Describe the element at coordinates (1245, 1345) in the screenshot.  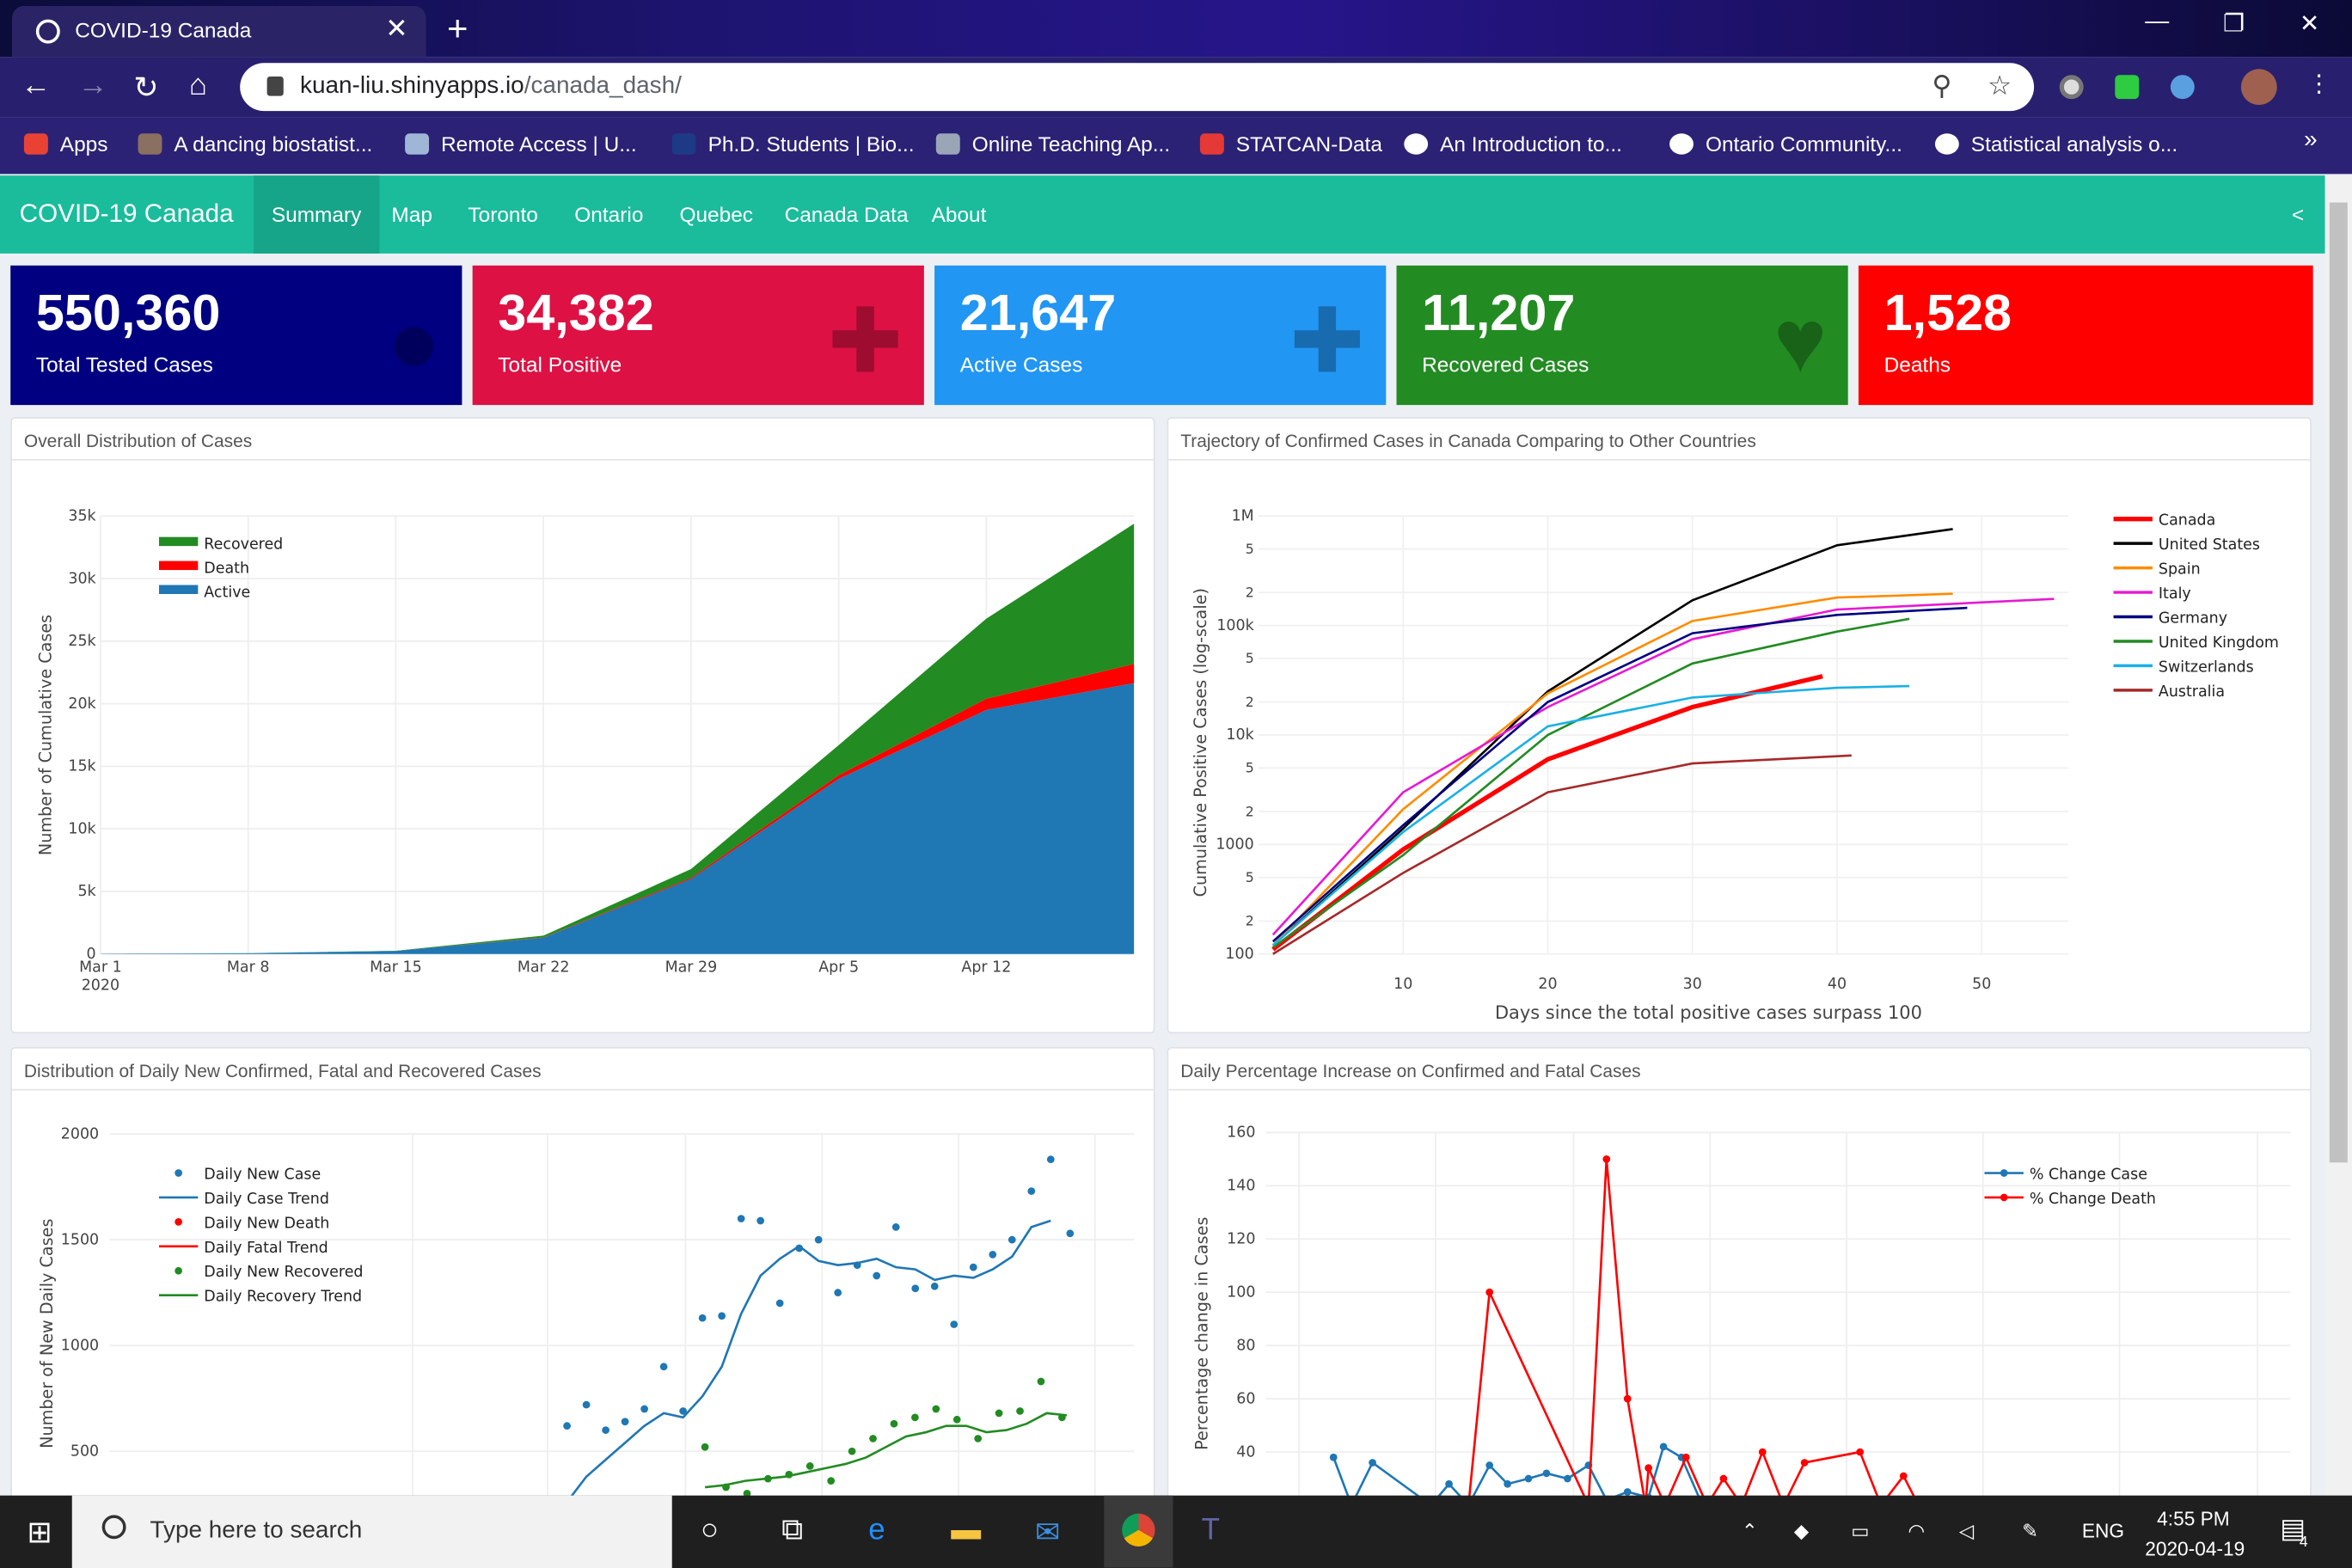
I see `y-tick-label: 80` at that location.